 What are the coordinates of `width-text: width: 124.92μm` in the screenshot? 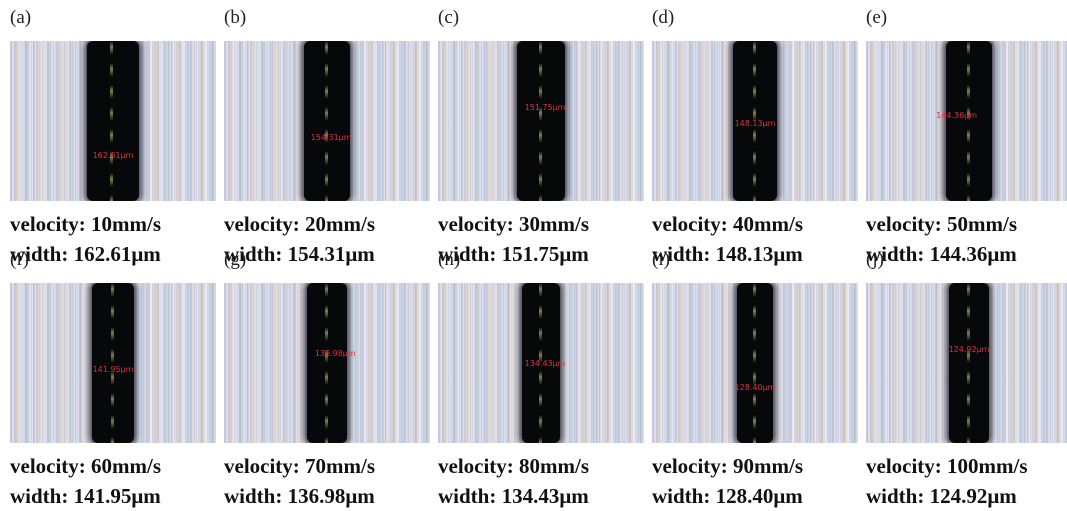 It's located at (941, 496).